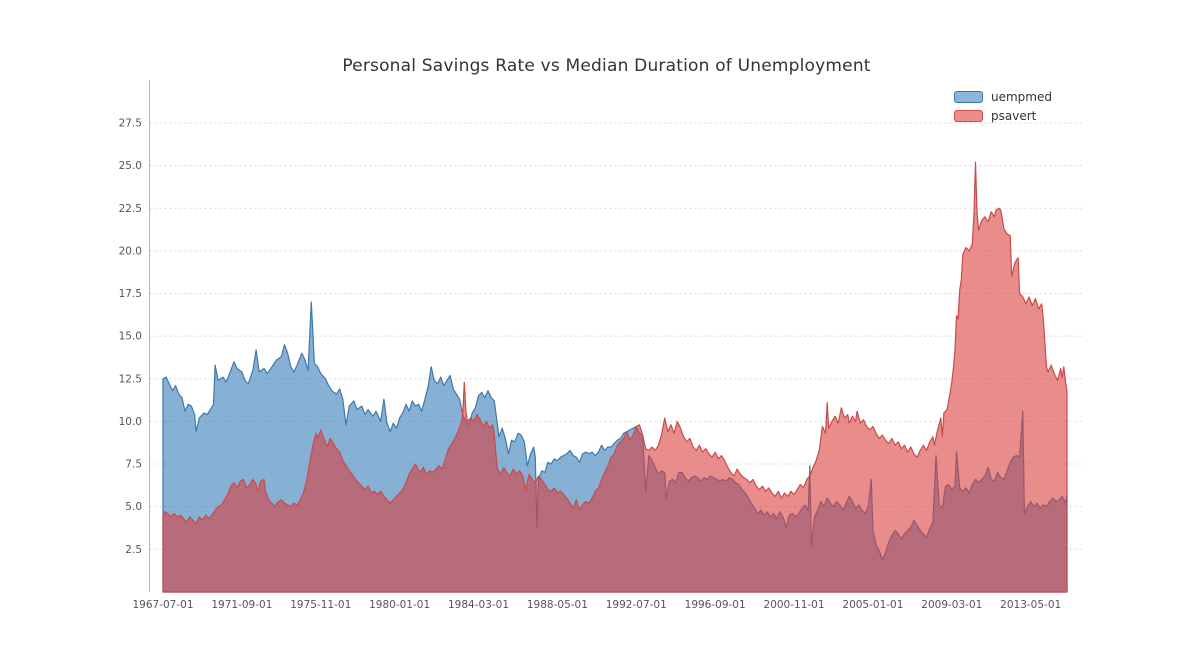  Describe the element at coordinates (133, 550) in the screenshot. I see `y-tick-label: 2.5` at that location.